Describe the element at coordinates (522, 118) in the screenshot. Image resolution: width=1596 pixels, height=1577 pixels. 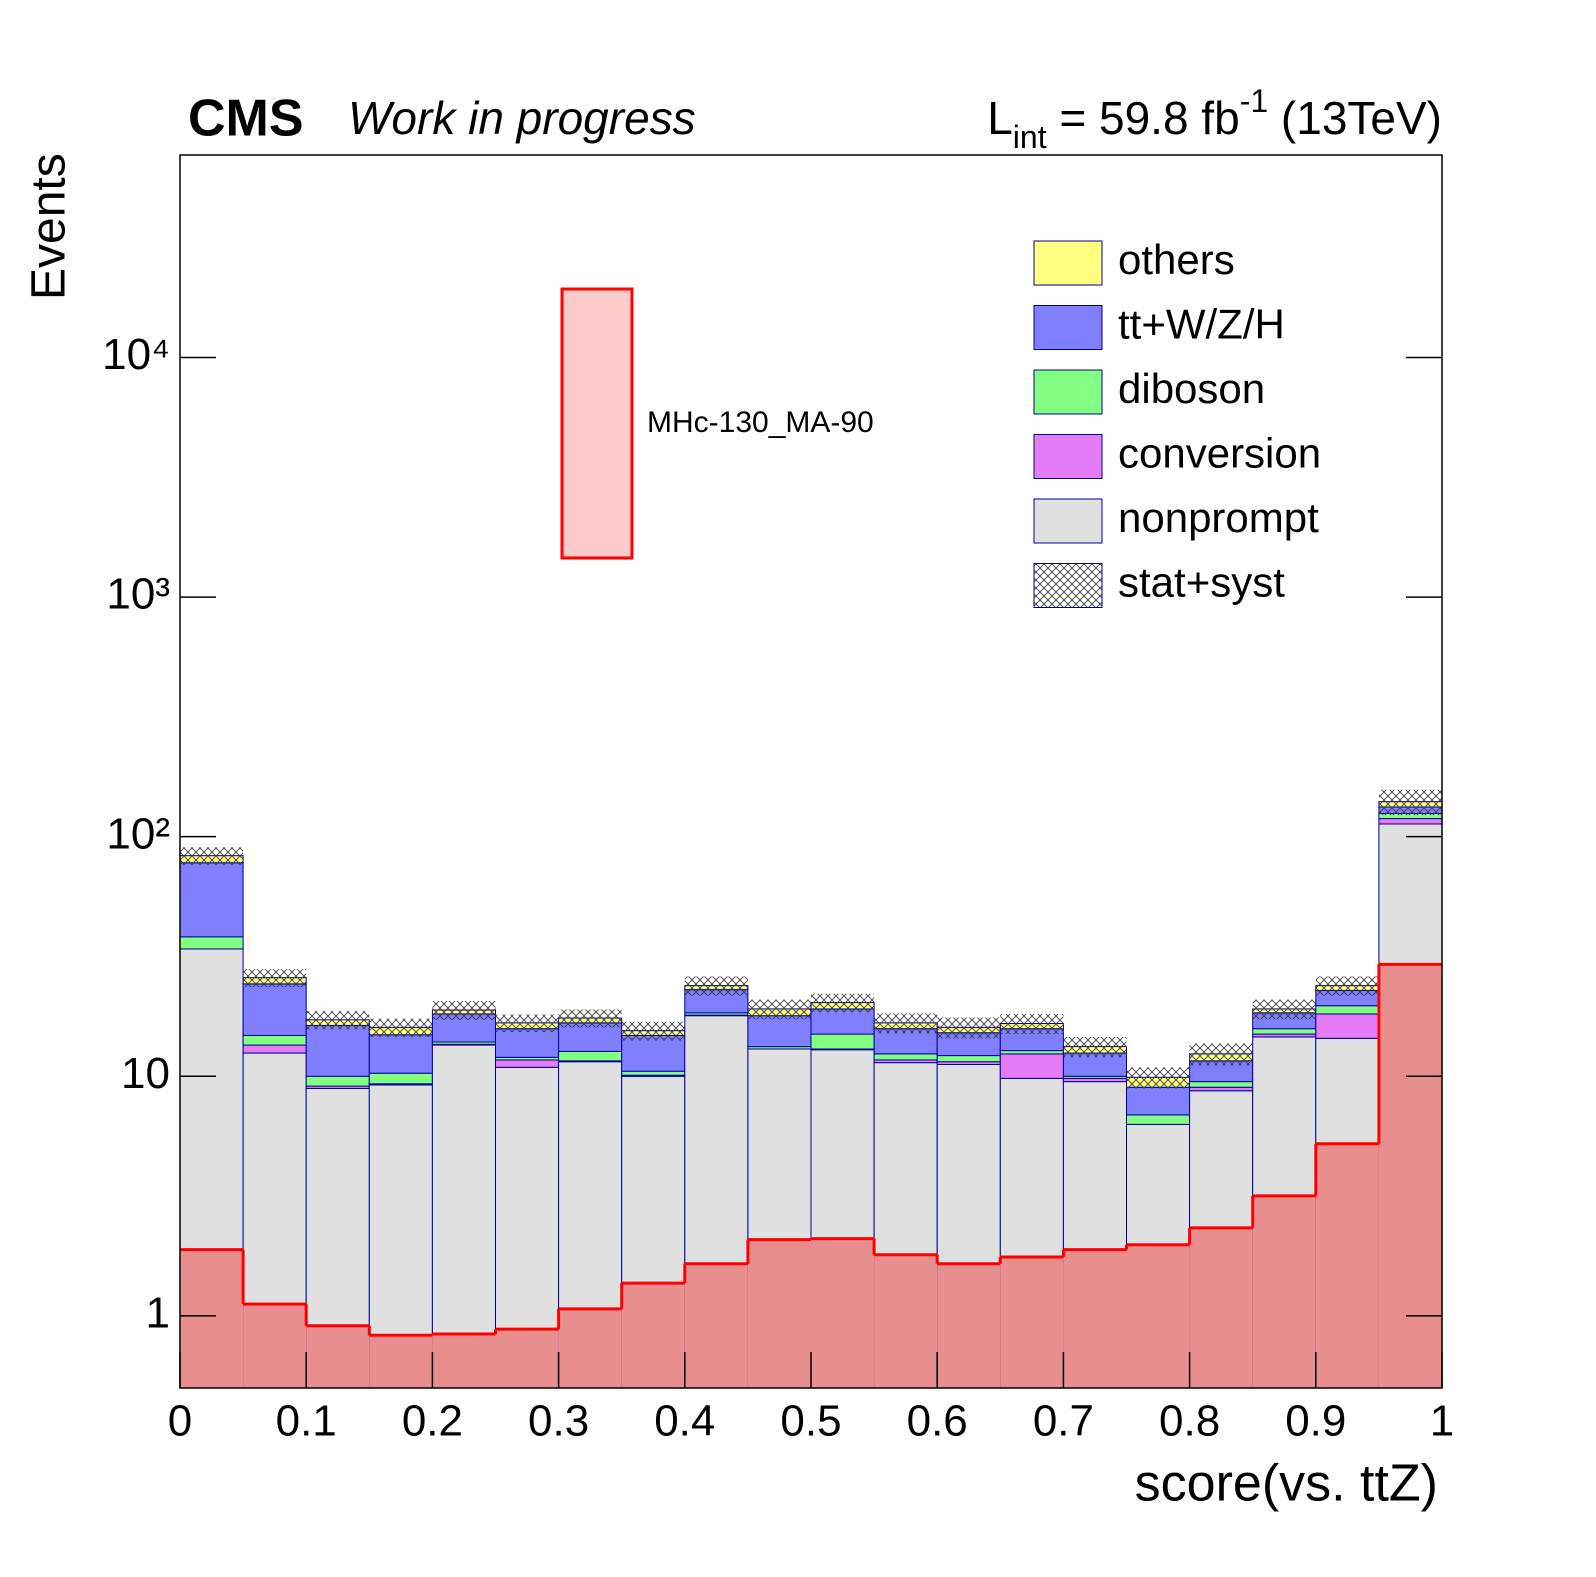
I see `status-label: Work in progress` at that location.